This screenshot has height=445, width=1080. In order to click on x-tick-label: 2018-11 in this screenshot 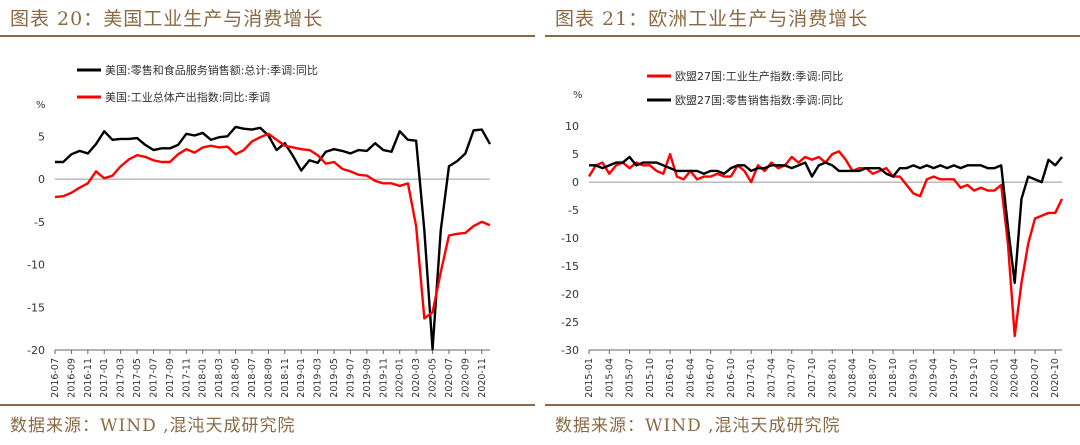, I will do `click(285, 378)`.